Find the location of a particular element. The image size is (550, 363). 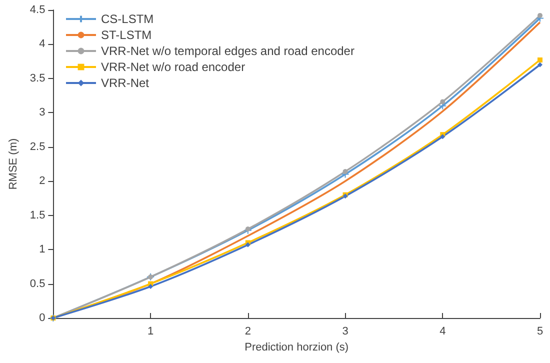

y-tick-label: 0.5 is located at coordinates (38, 284).